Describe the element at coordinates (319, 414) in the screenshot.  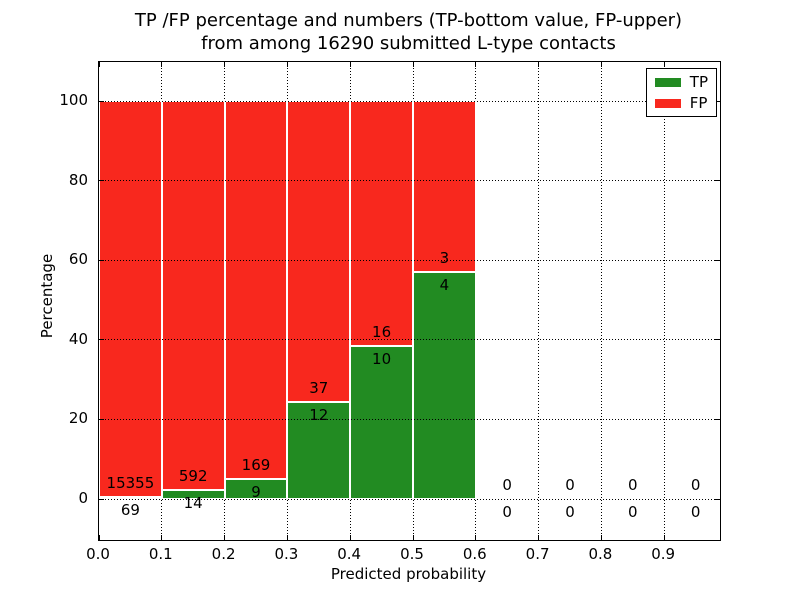
I see `annotation-tp-count: 12` at that location.